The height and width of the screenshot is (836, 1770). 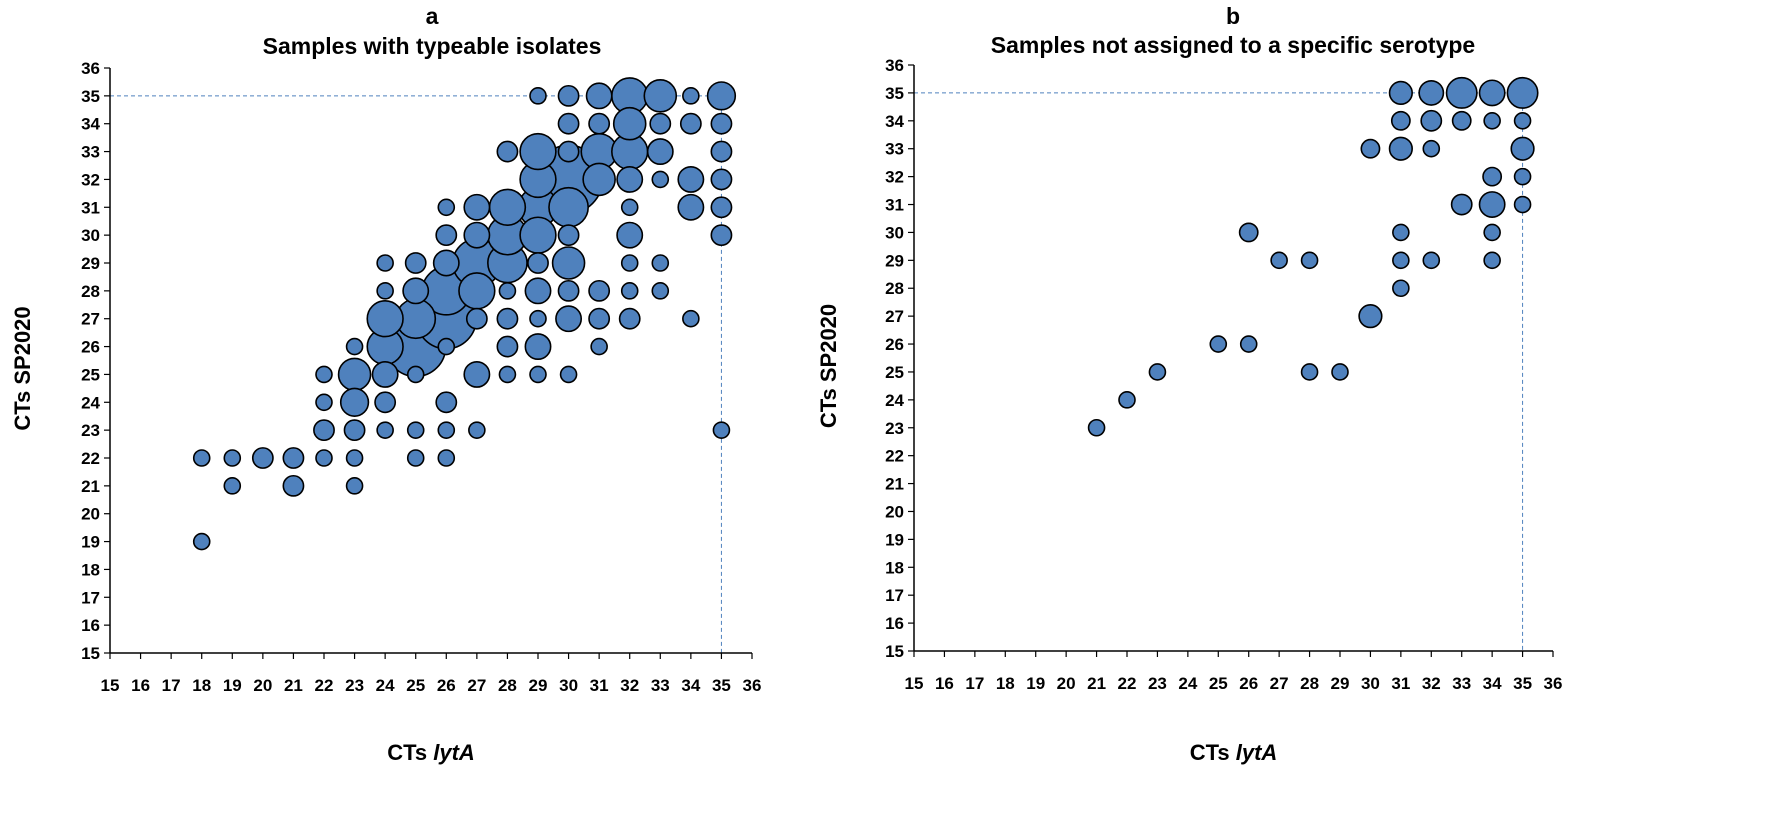 I want to click on y-axis-label: CTs SP2020, so click(x=22, y=368).